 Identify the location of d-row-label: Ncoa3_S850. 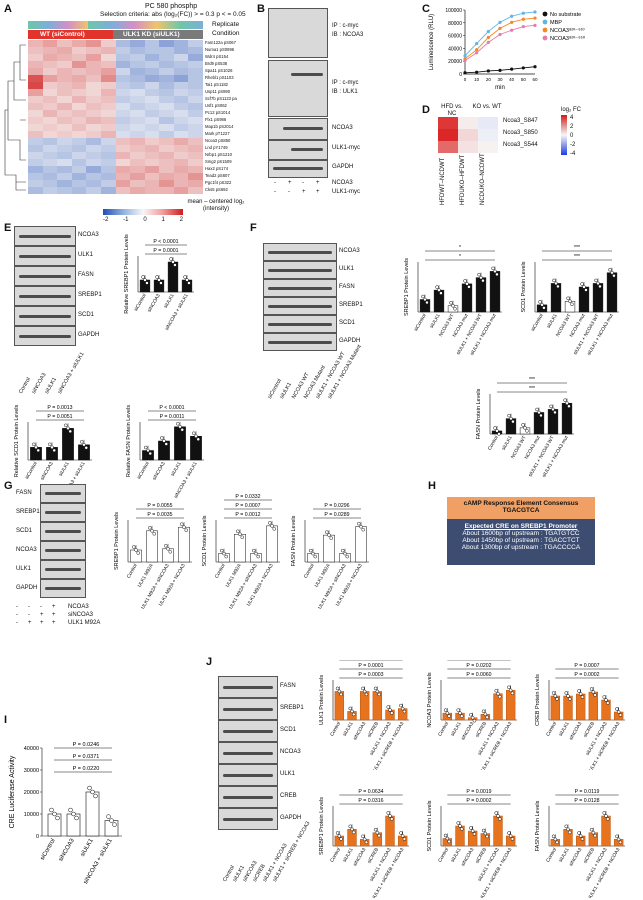
(520, 133).